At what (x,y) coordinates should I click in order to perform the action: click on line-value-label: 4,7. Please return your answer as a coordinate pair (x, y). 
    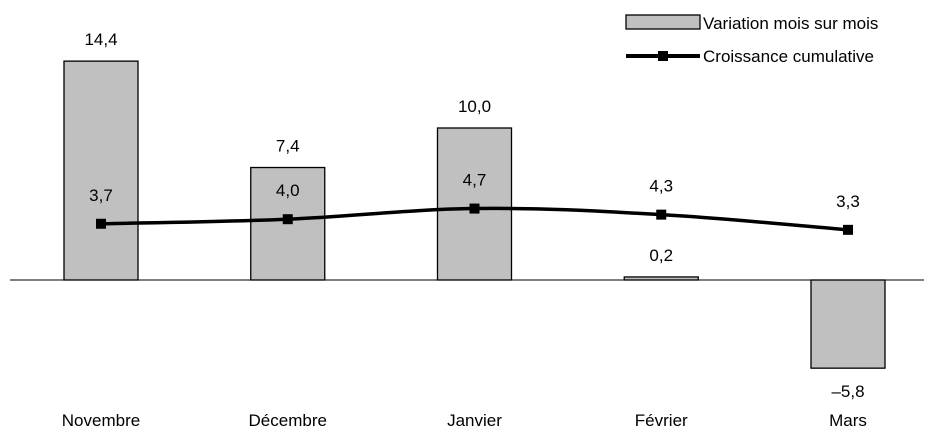
    Looking at the image, I should click on (475, 180).